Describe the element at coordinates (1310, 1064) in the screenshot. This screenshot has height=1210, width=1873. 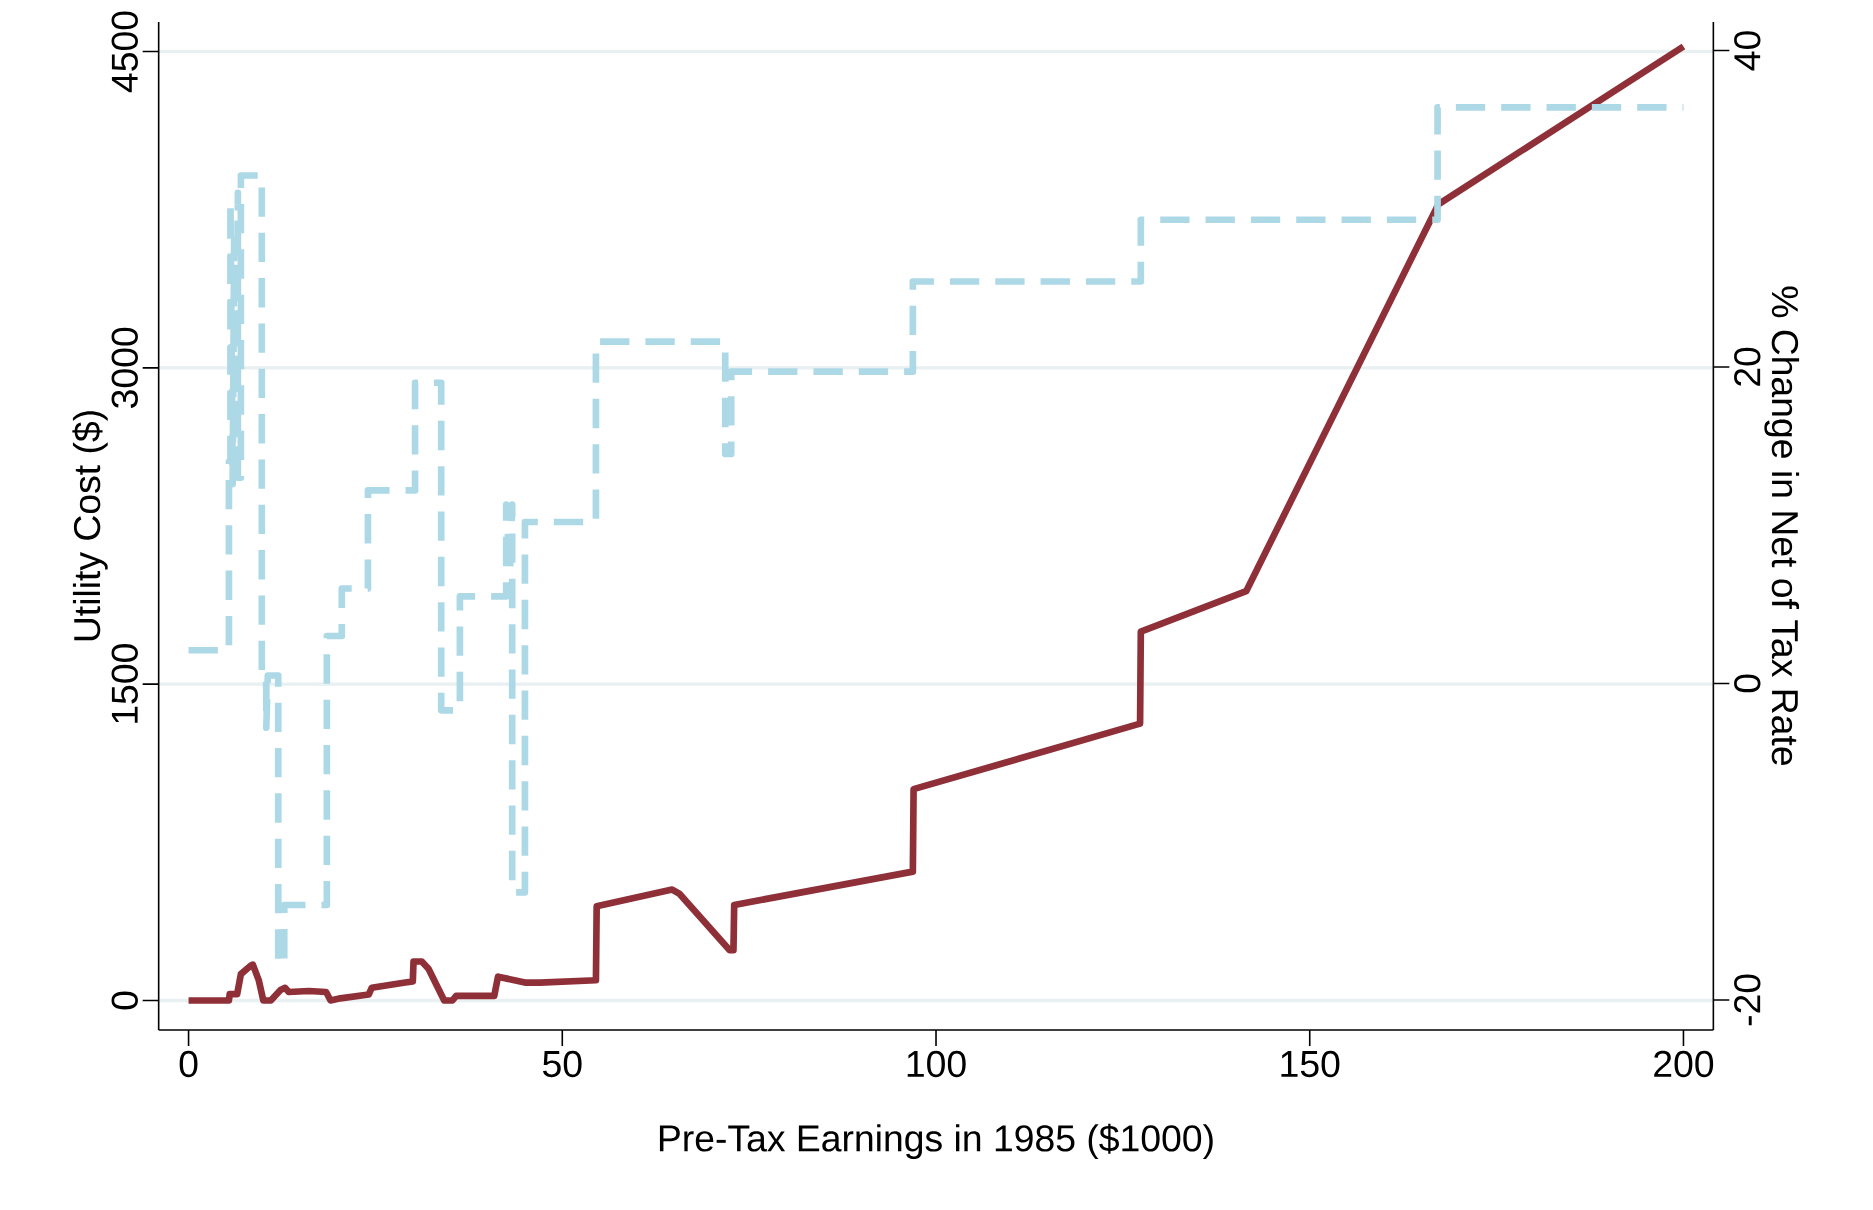
I see `x-tick-label: 150` at that location.